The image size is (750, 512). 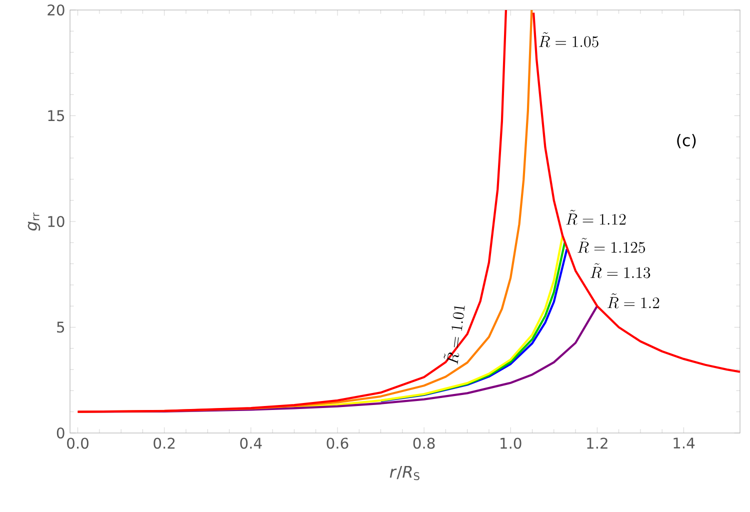 What do you see at coordinates (60, 433) in the screenshot?
I see `y-tick-label: 0` at bounding box center [60, 433].